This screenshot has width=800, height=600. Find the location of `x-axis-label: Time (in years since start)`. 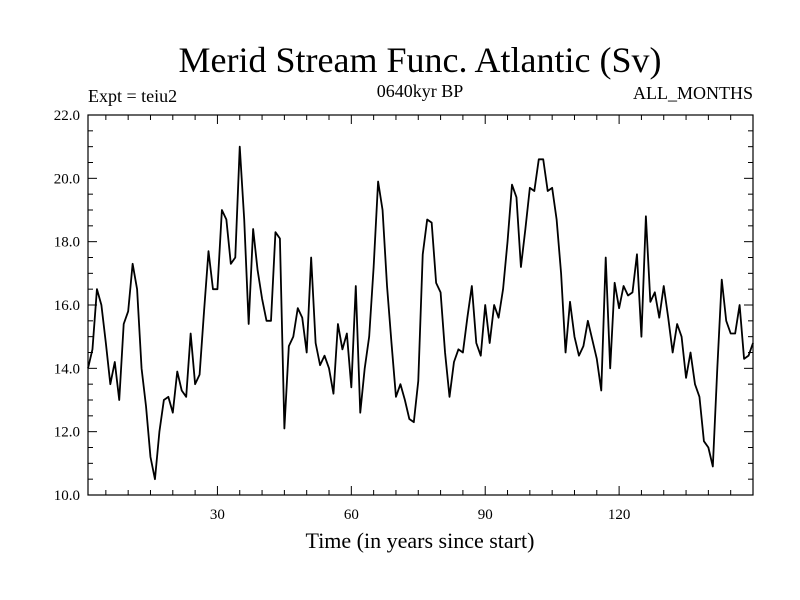

x-axis-label: Time (in years since start) is located at coordinates (420, 540).